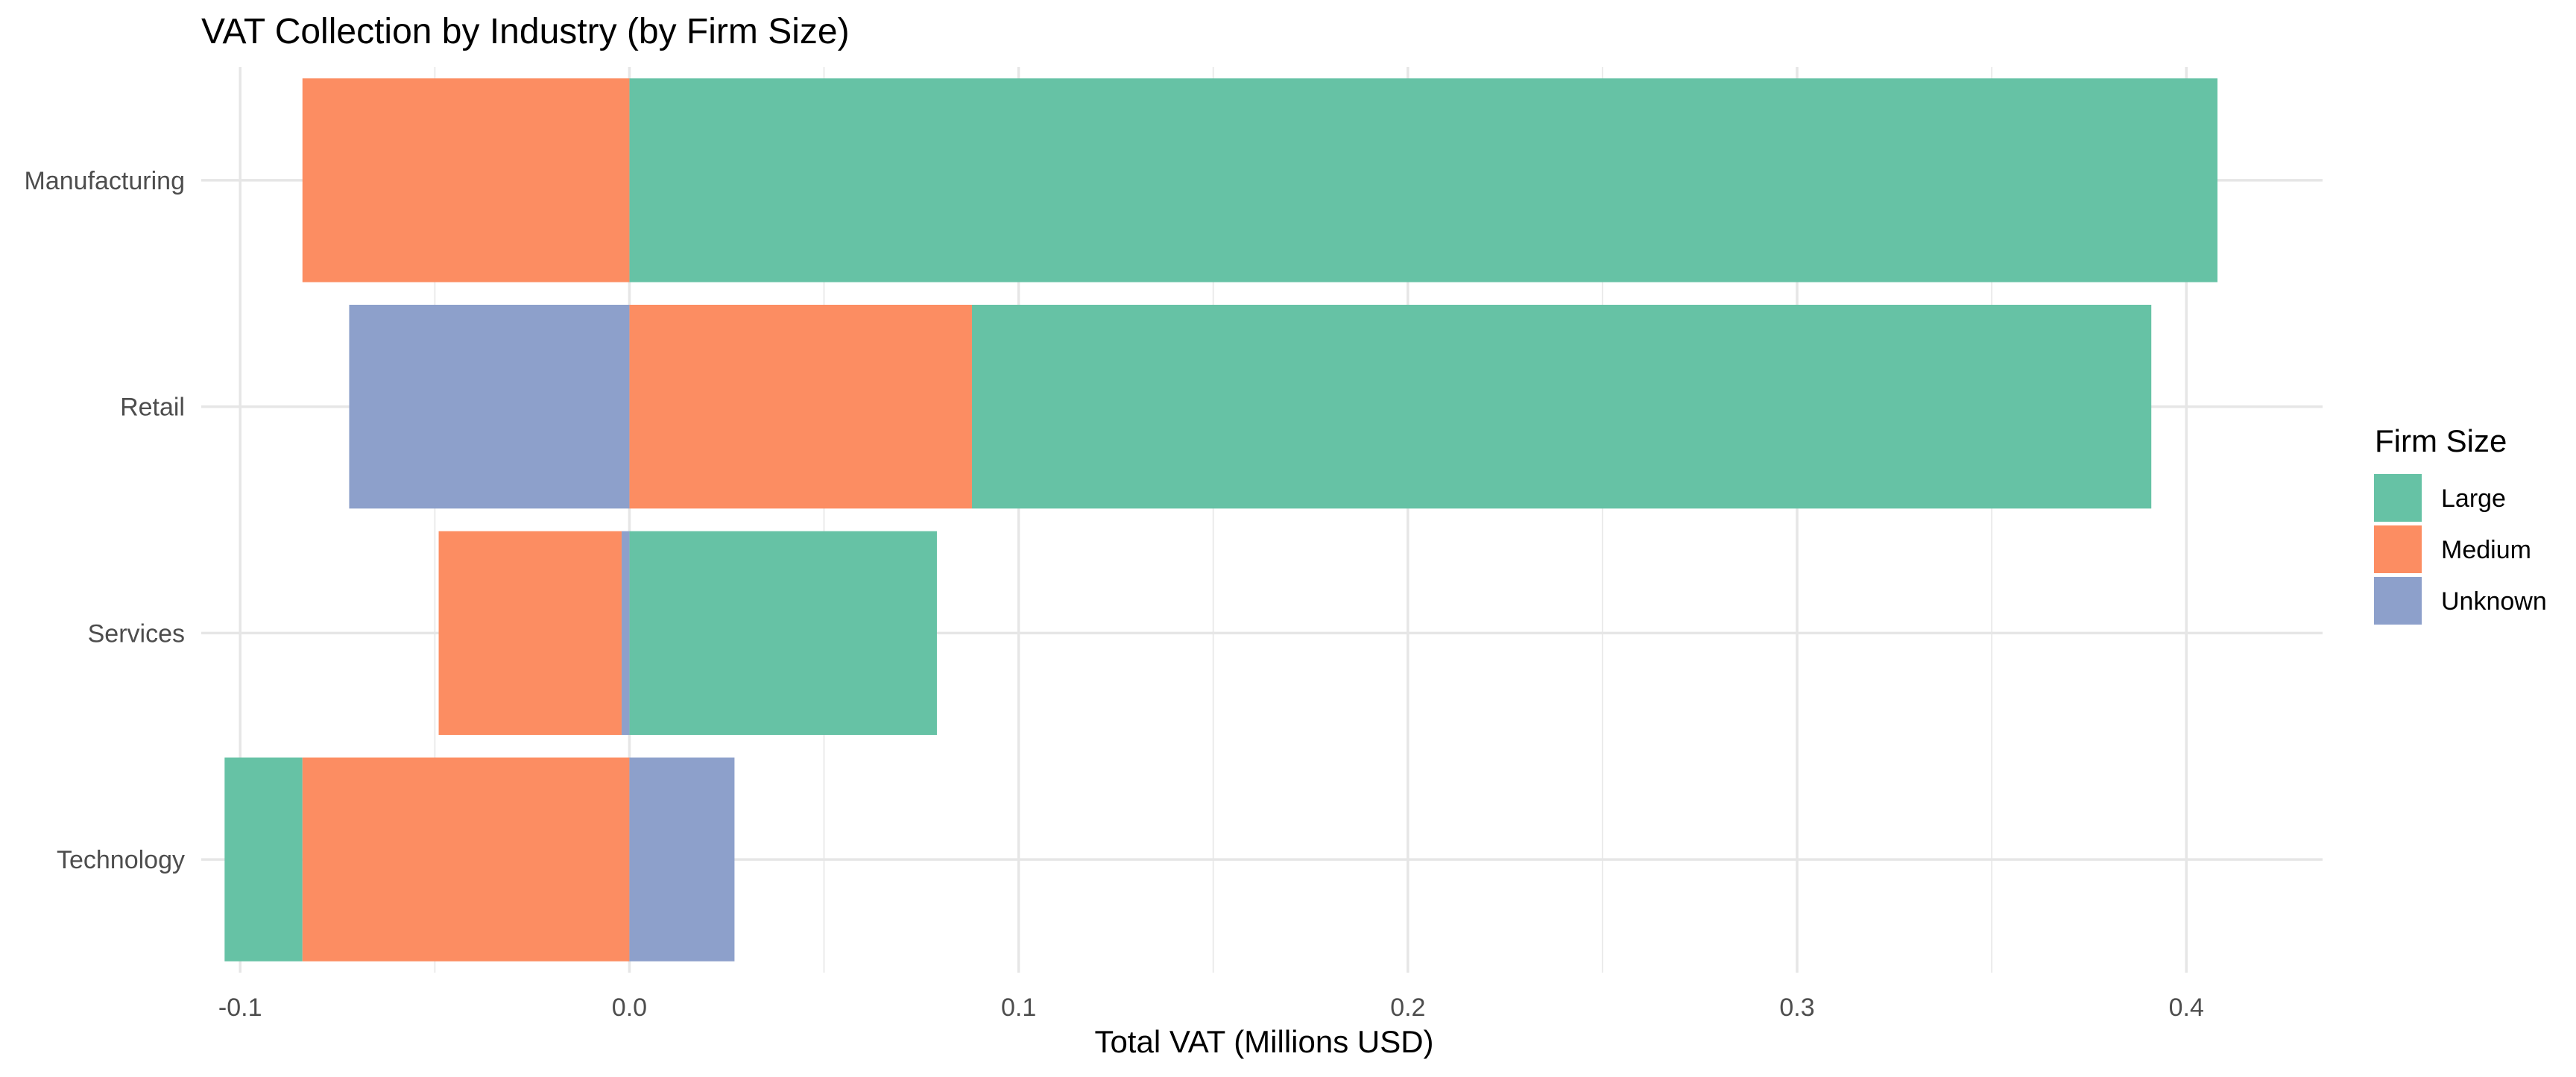 The width and height of the screenshot is (2576, 1077). What do you see at coordinates (263, 859) in the screenshot?
I see `bar-large-technology` at bounding box center [263, 859].